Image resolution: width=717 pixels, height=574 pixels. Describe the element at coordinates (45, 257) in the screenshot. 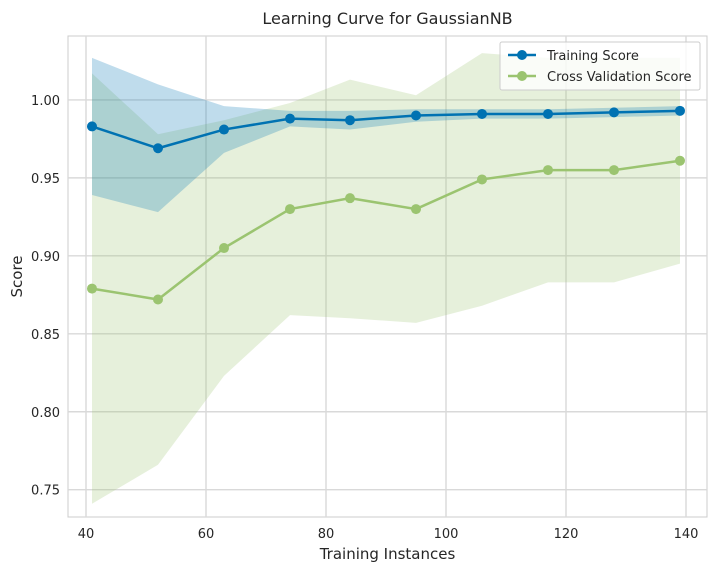

I see `y-tick-label: 0.90` at that location.